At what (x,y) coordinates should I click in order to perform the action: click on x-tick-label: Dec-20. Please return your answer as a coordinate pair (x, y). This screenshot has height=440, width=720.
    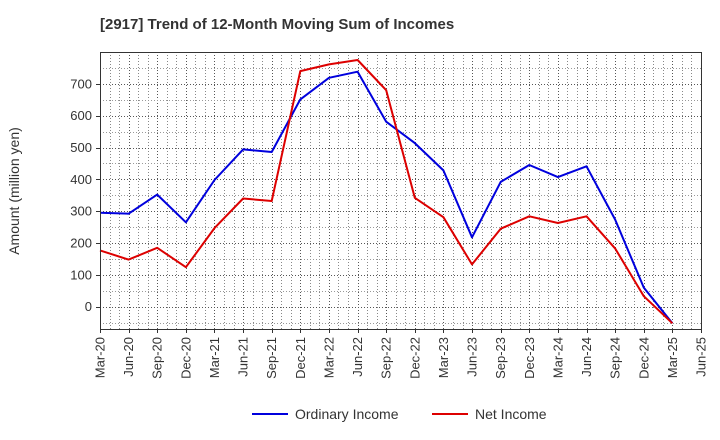
    Looking at the image, I should click on (185, 358).